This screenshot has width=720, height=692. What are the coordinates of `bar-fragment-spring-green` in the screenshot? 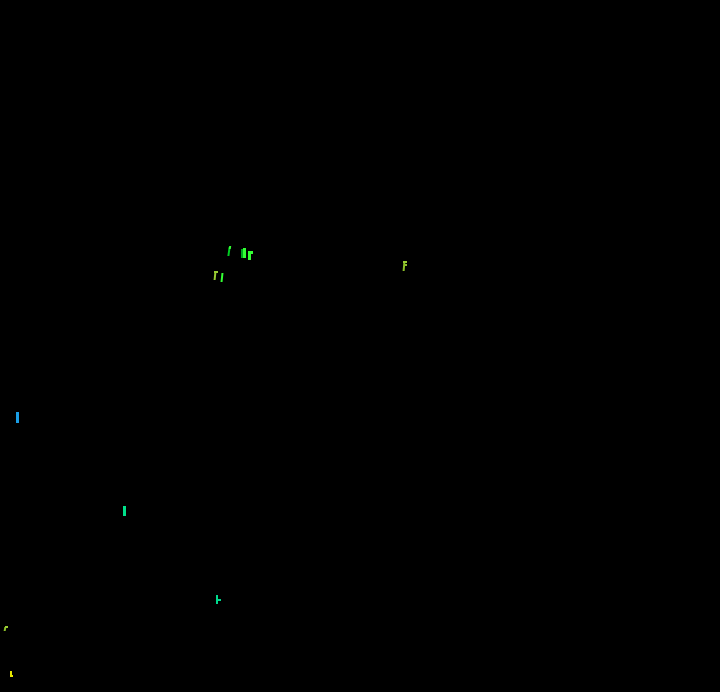 It's located at (124, 511).